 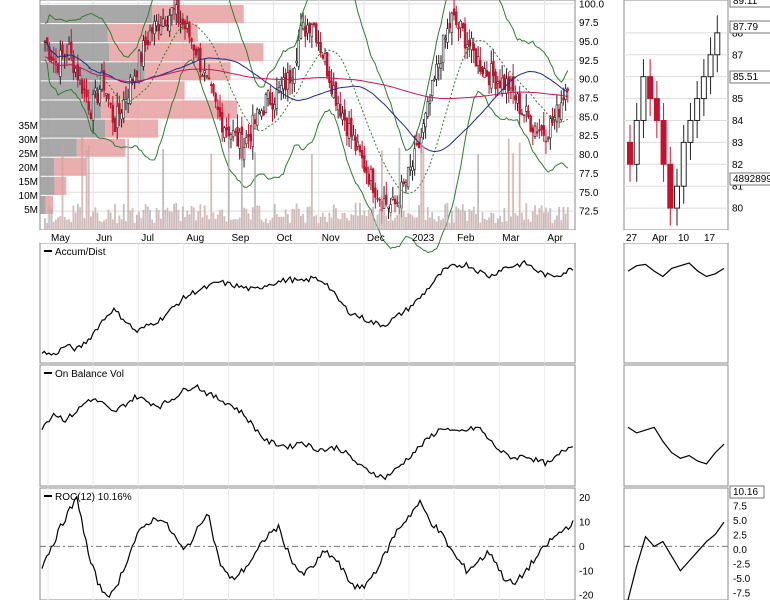 What do you see at coordinates (589, 212) in the screenshot?
I see `price-tick-label: 72.5` at bounding box center [589, 212].